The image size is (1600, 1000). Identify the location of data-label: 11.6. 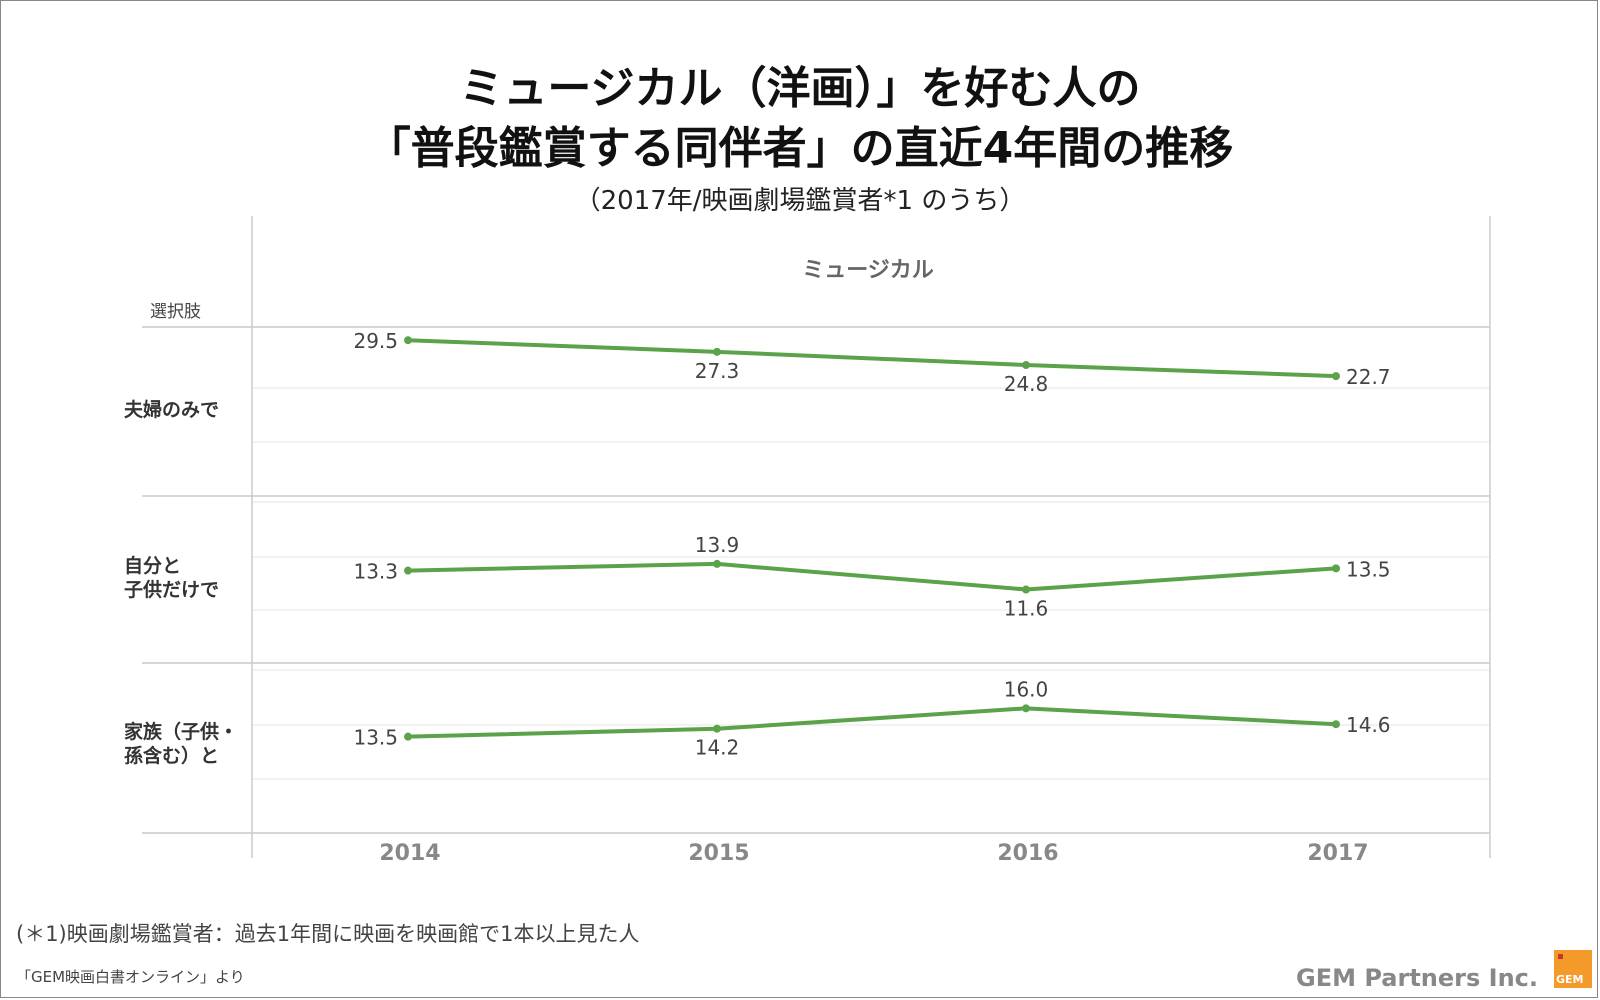
(1026, 609).